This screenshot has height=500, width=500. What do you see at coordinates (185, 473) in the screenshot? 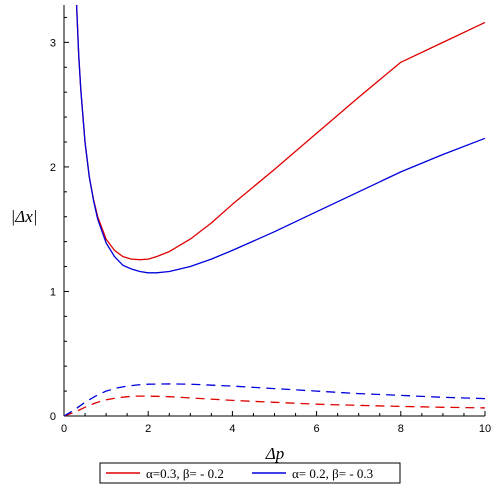
I see `legend-label: α=0.3, β= - 0.2` at bounding box center [185, 473].